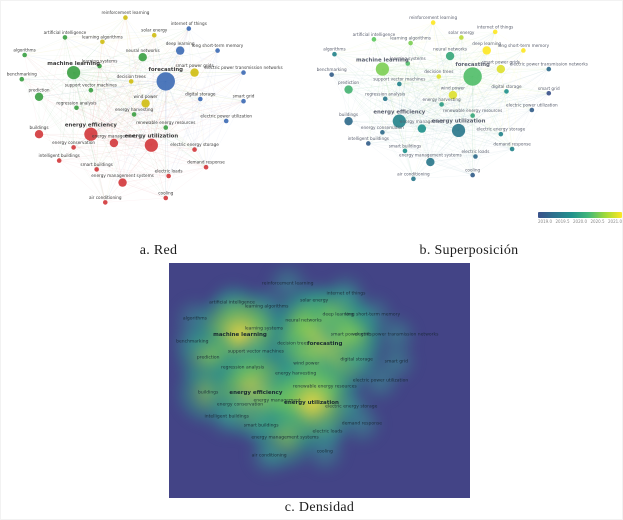 This screenshot has width=623, height=520. I want to click on density-label: energy efficiency, so click(256, 392).